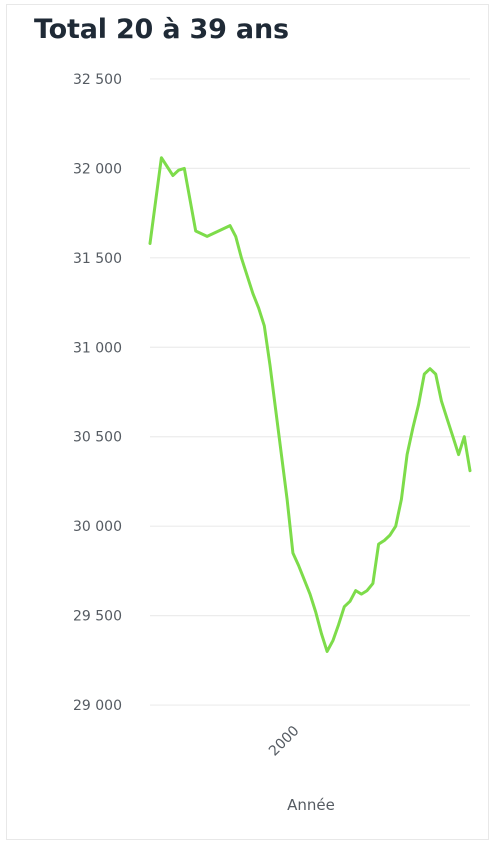 The image size is (495, 850). What do you see at coordinates (161, 29) in the screenshot?
I see `chart-title: Total 20 à 39 ans` at bounding box center [161, 29].